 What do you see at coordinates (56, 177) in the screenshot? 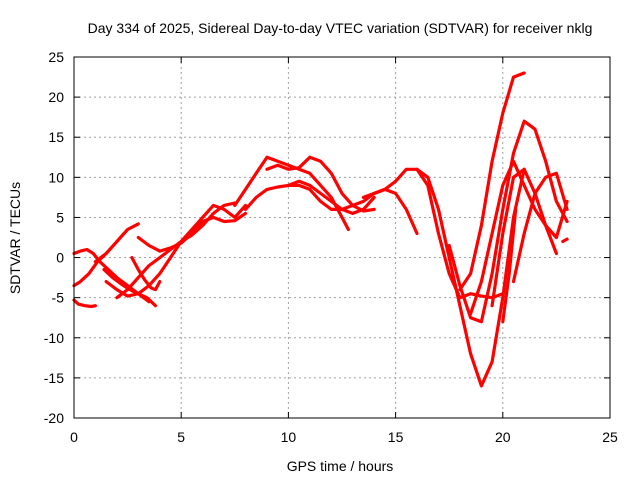
I see `y-tick-label: 10` at bounding box center [56, 177].